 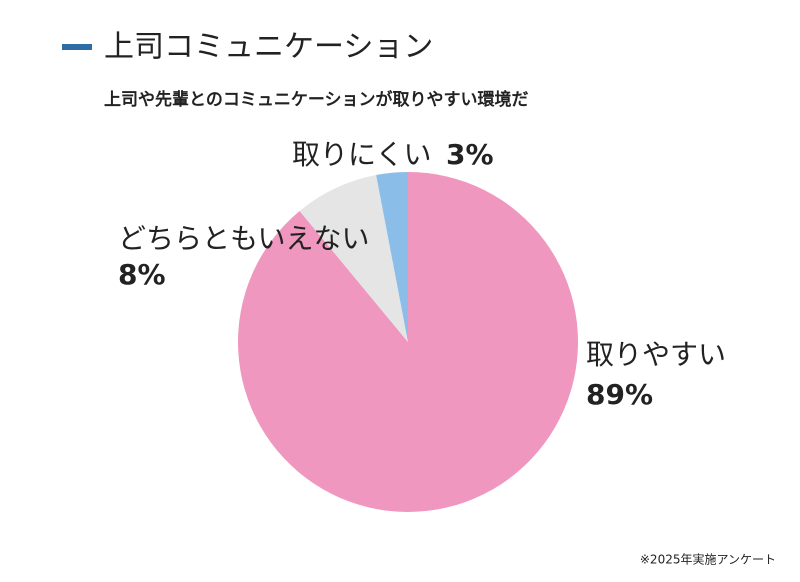 I want to click on slice-label: 取りやすい, so click(x=656, y=354).